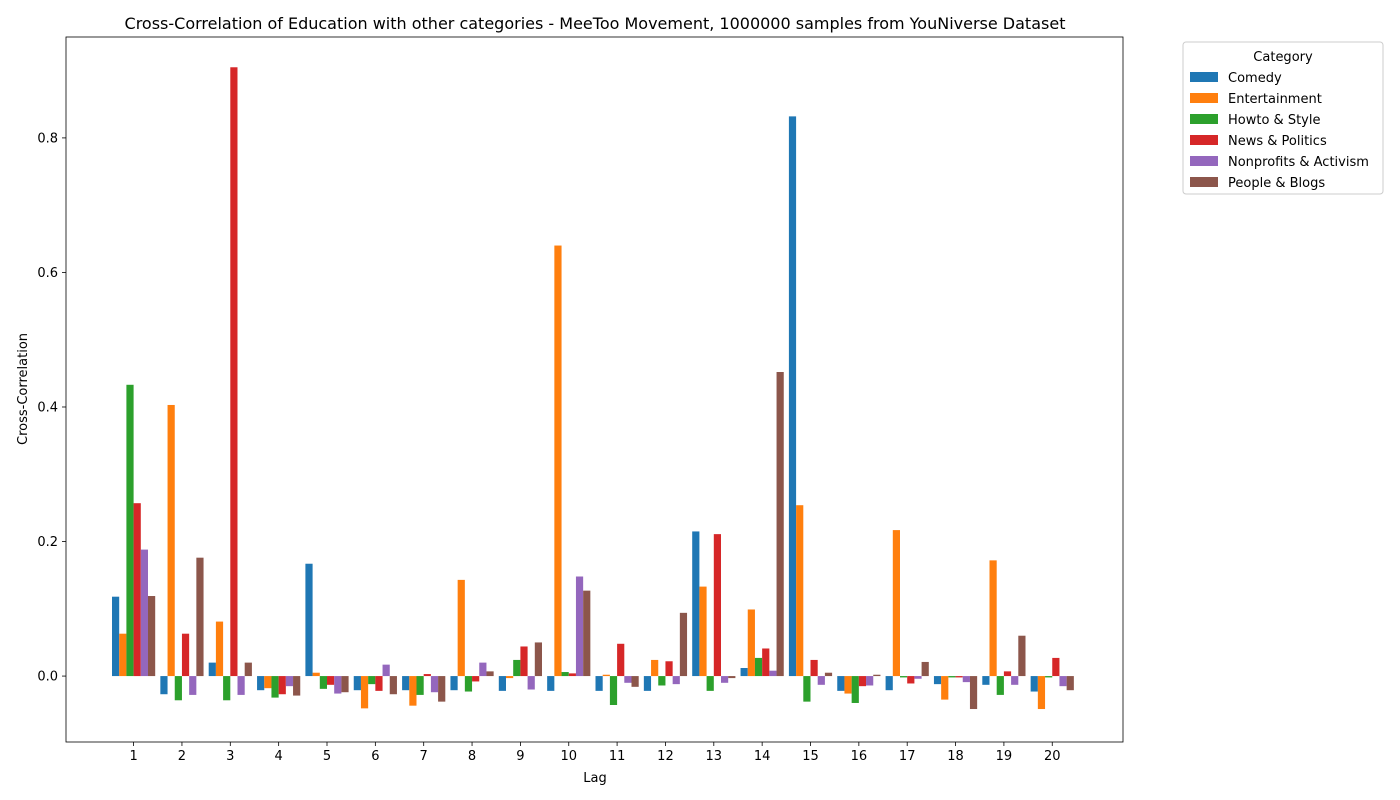 This screenshot has width=1400, height=800. Describe the element at coordinates (1283, 57) in the screenshot. I see `legend-title: Category` at that location.